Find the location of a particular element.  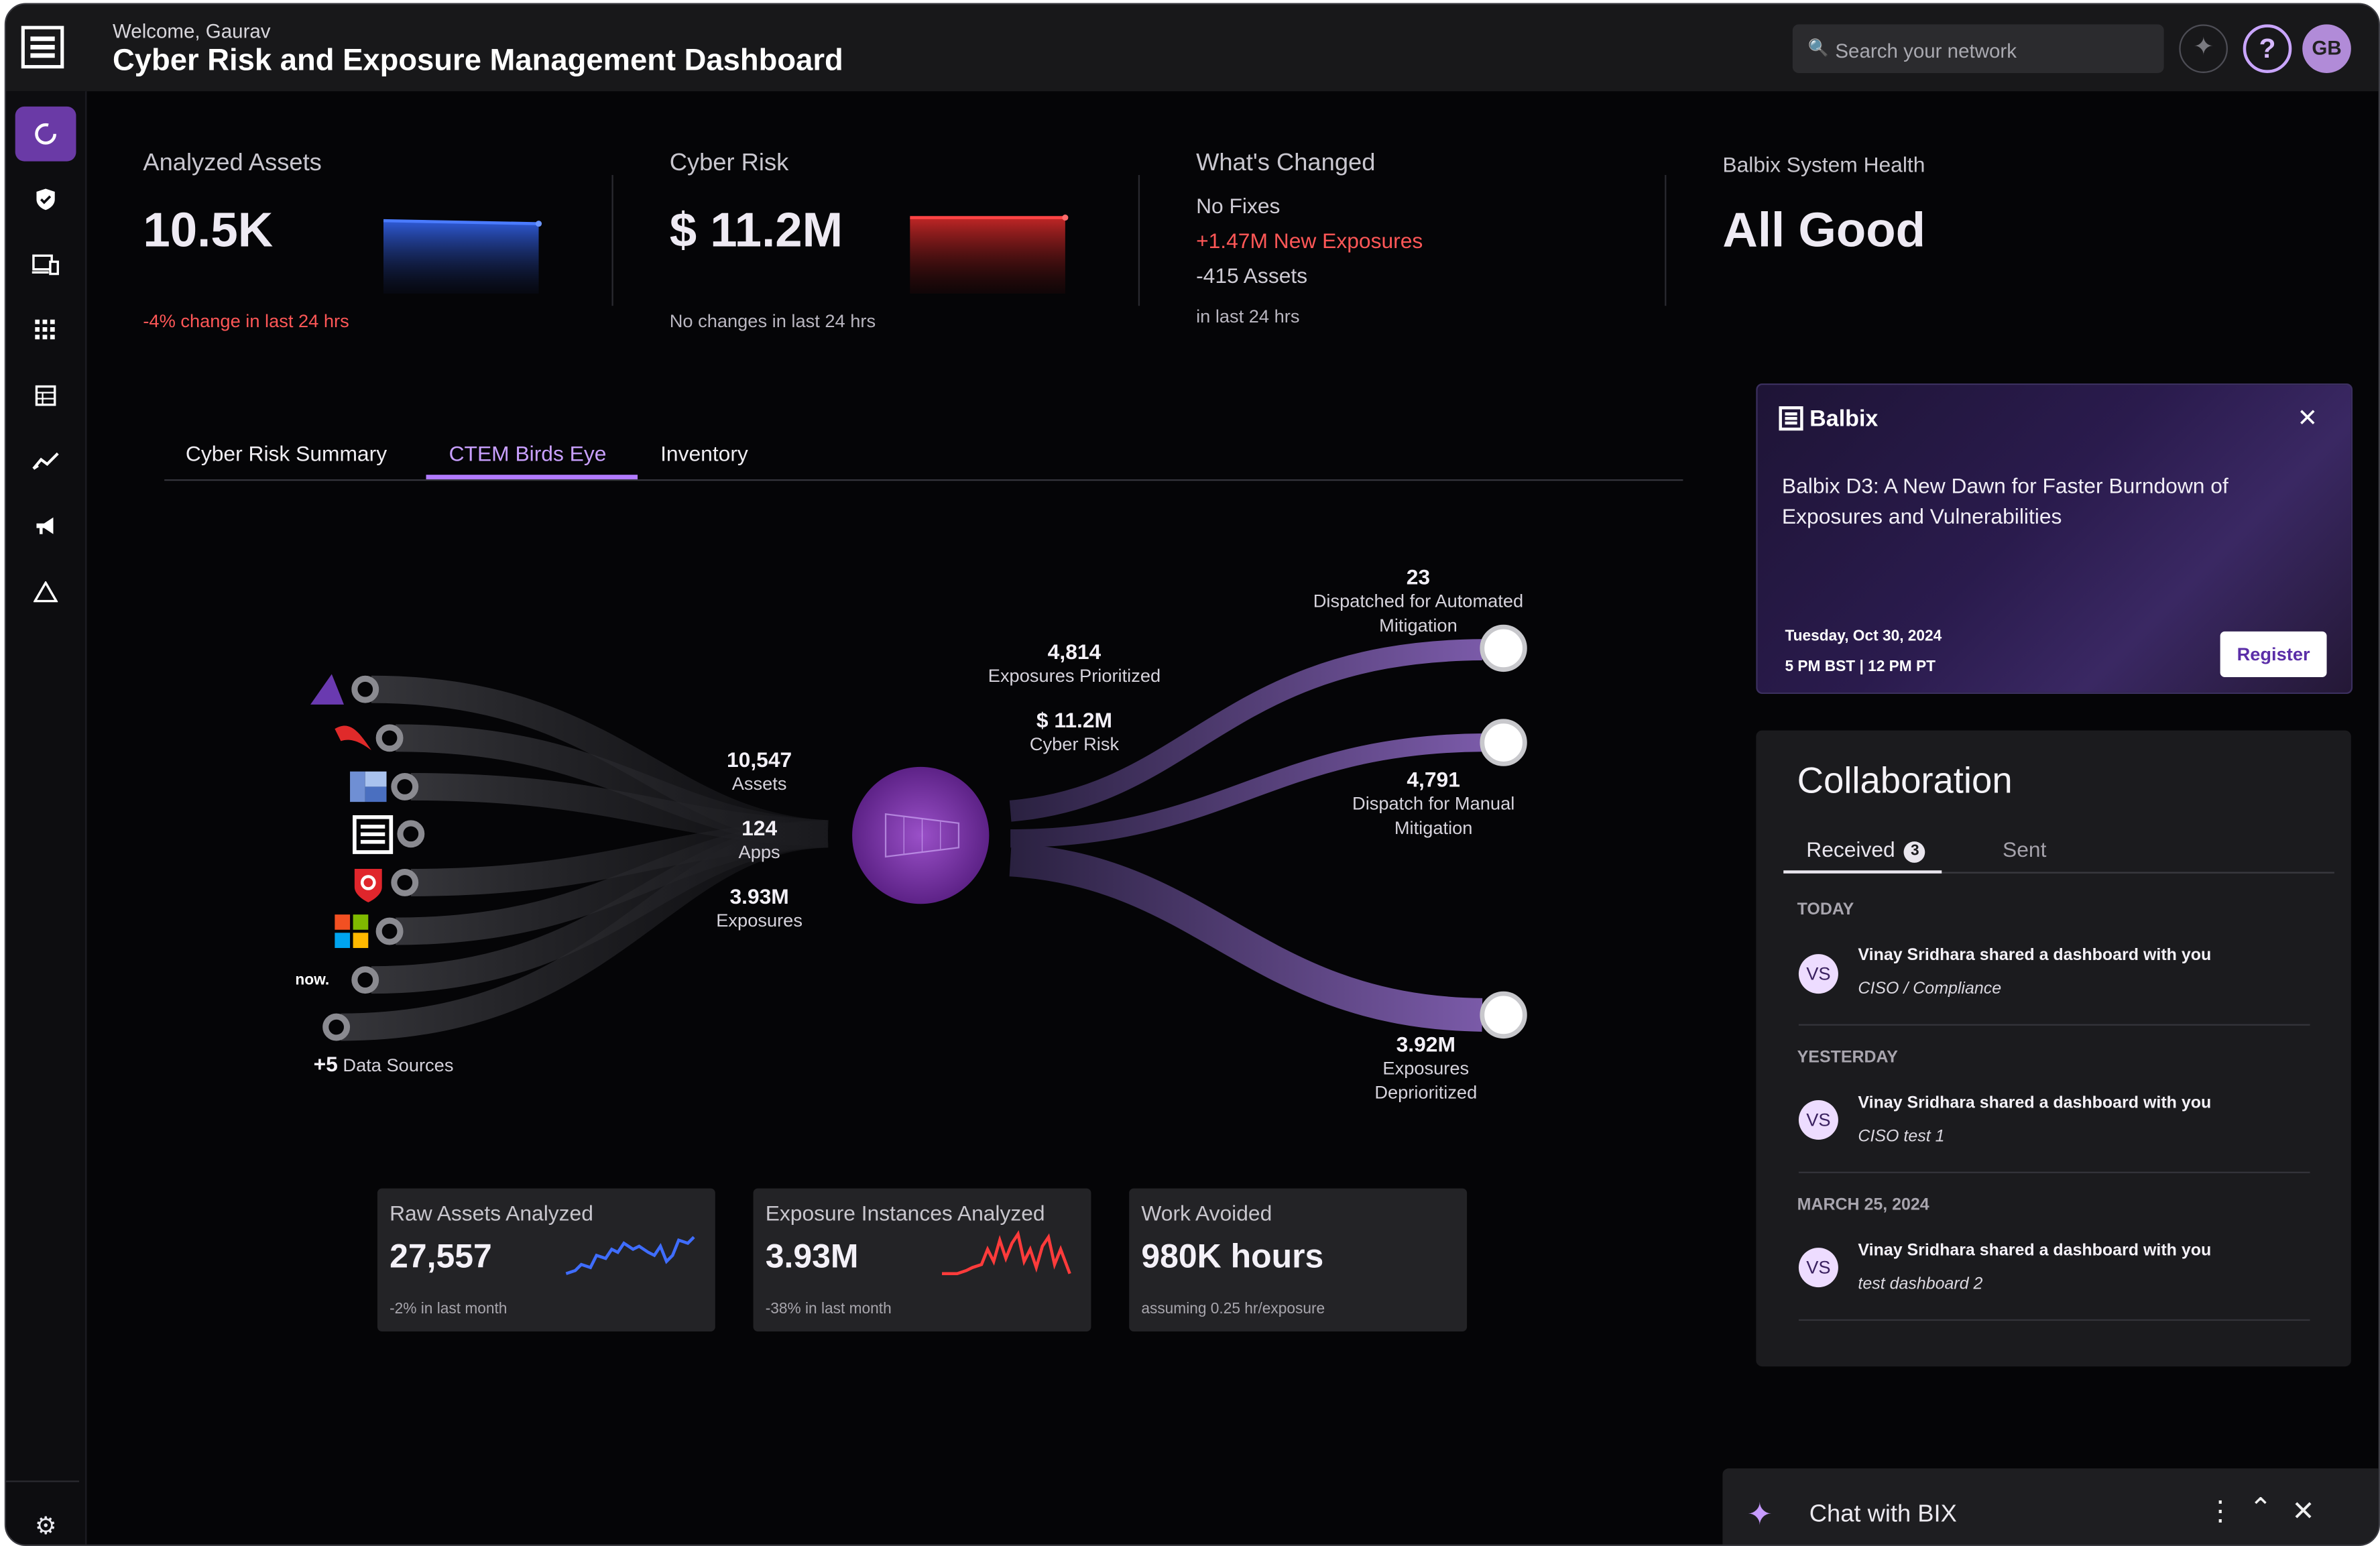

active-tab-indicator is located at coordinates (532, 477).